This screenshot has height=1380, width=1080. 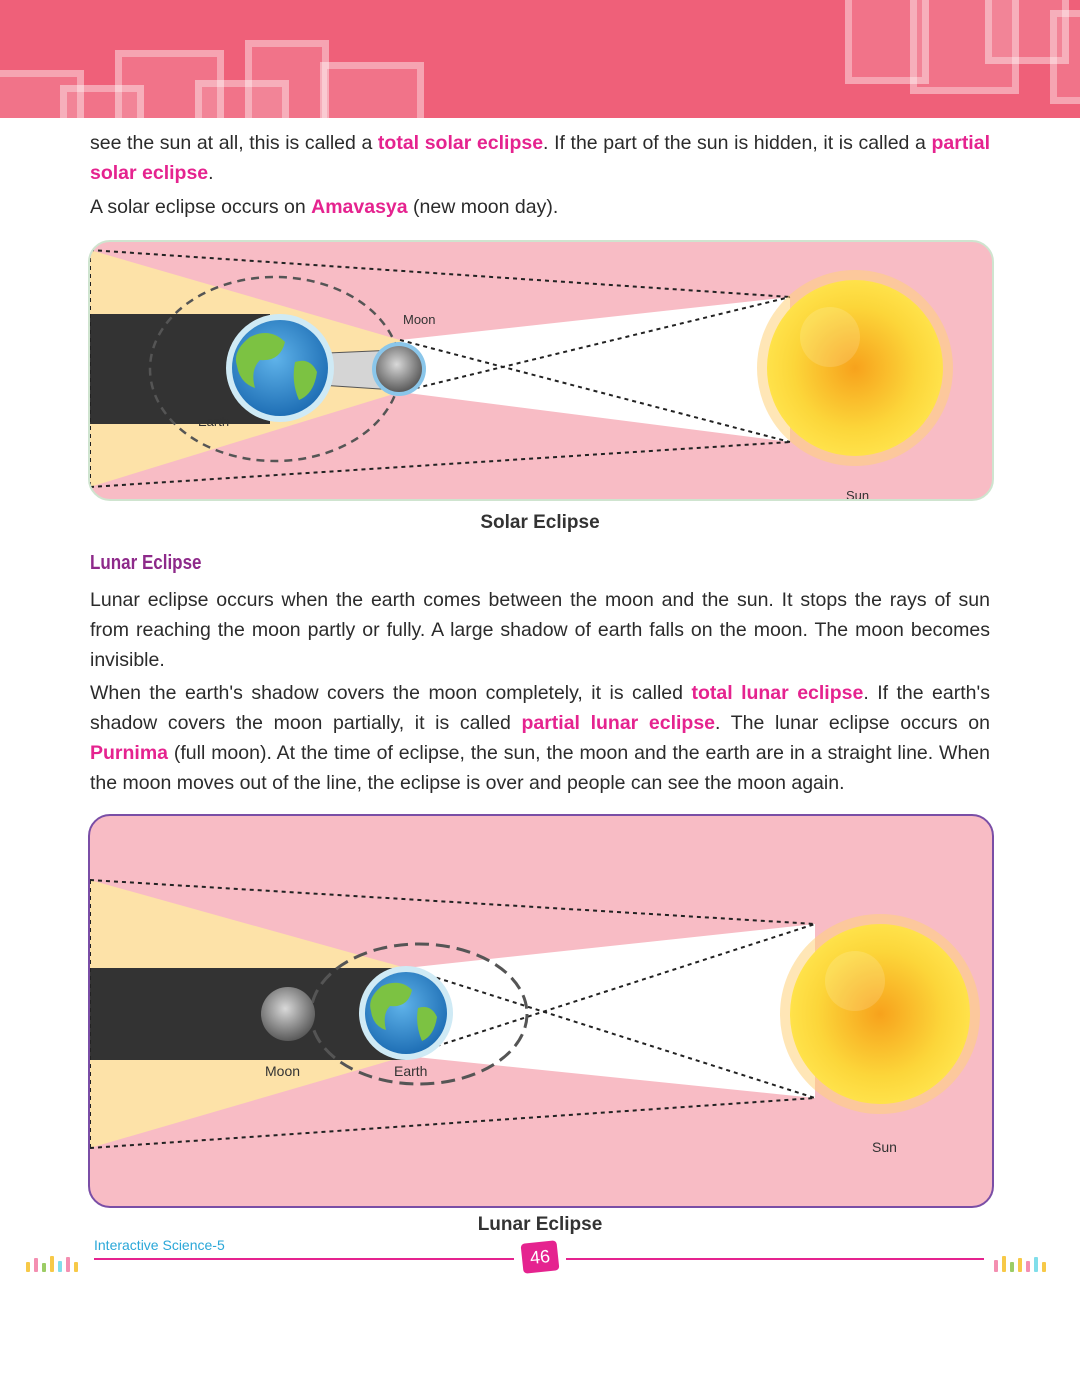 I want to click on highlighted-term: partial lunar eclipse, so click(x=618, y=723).